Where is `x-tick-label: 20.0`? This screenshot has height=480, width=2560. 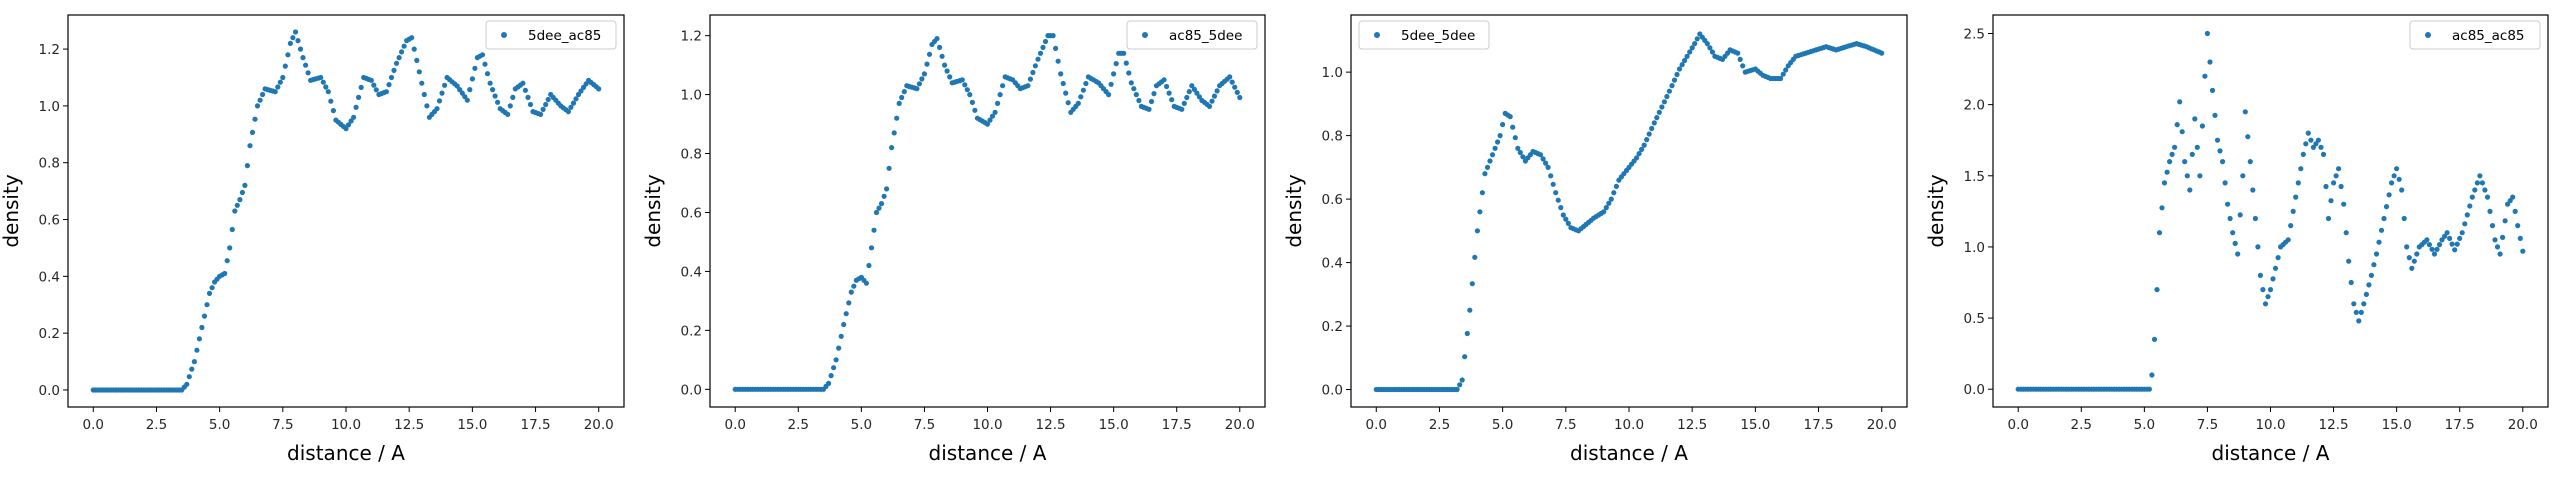
x-tick-label: 20.0 is located at coordinates (1882, 425).